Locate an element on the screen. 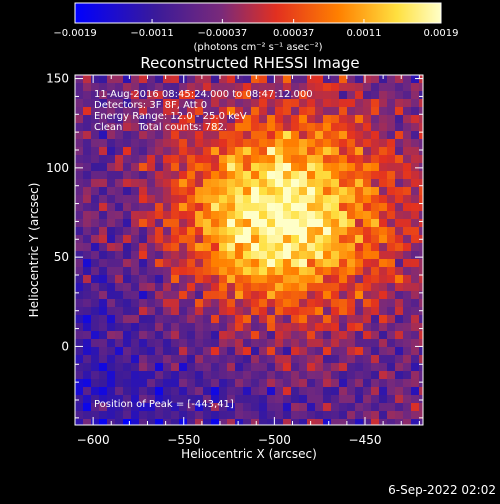 Image resolution: width=500 pixels, height=504 pixels. y-tick-label: 100 is located at coordinates (57, 168).